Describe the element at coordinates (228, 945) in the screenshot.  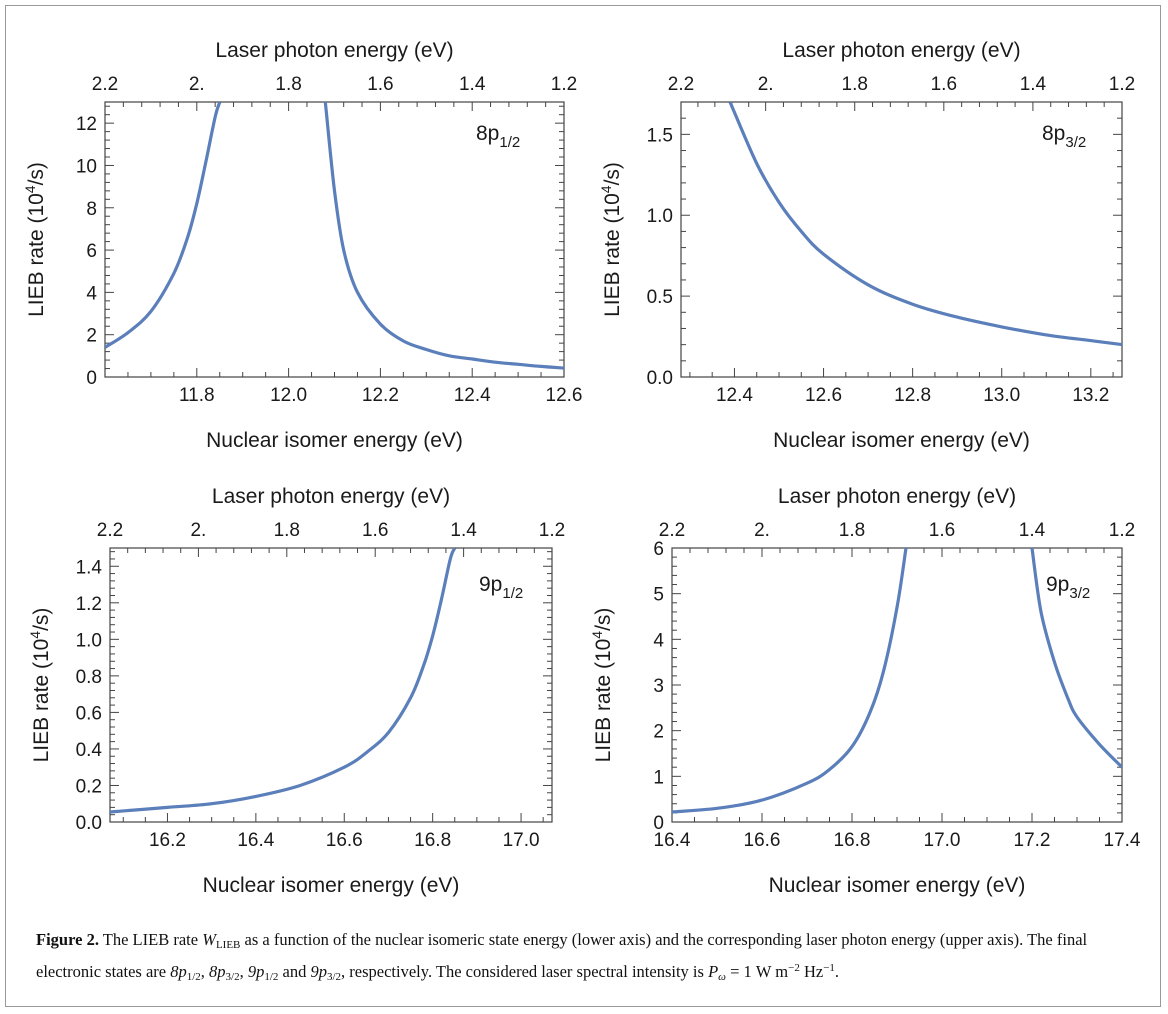
I see `caption-w-sub: LIEB` at that location.